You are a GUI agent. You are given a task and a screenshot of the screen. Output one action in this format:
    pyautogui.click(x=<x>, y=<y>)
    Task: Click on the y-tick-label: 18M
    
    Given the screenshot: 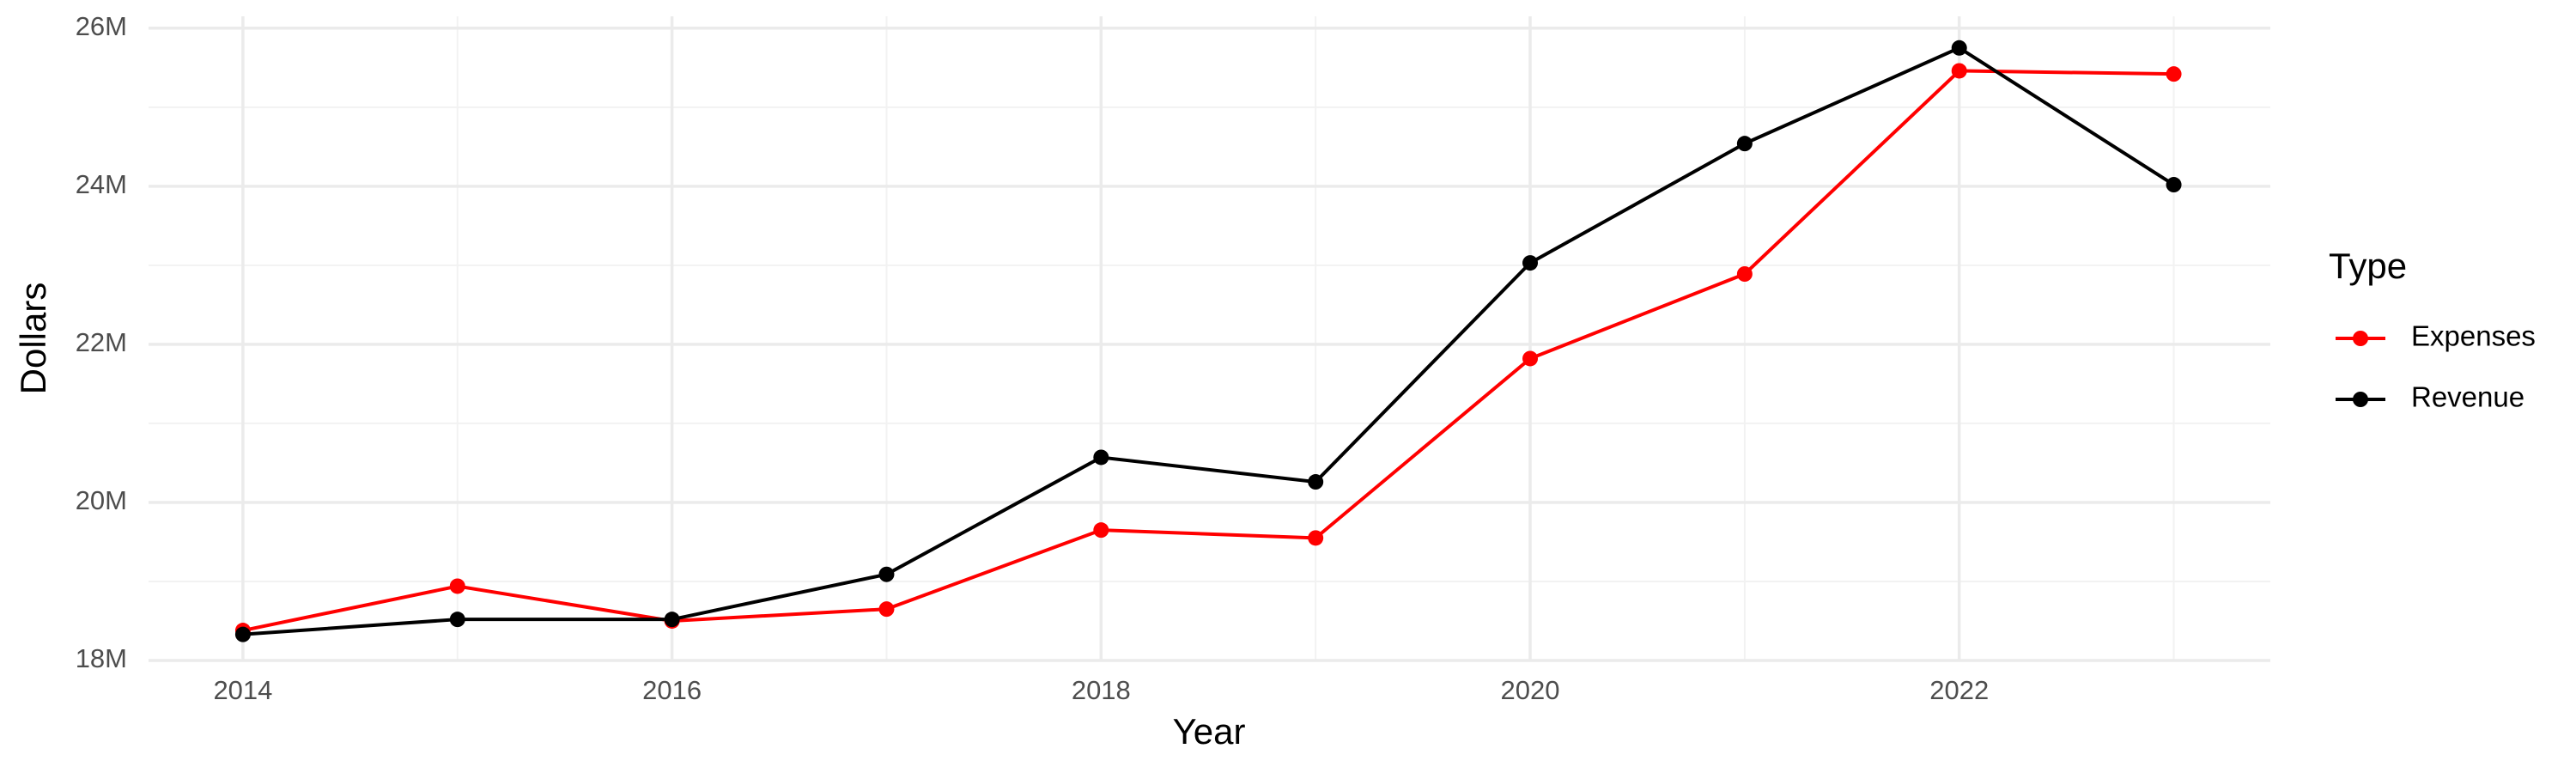 What is the action you would take?
    pyautogui.click(x=101, y=658)
    